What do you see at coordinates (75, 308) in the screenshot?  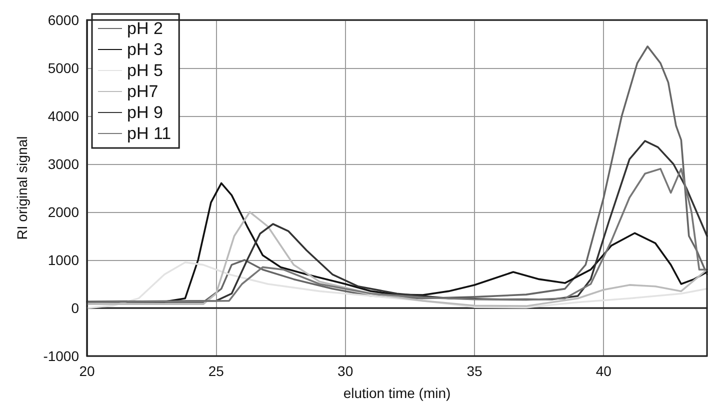 I see `y-tick-label: 0` at bounding box center [75, 308].